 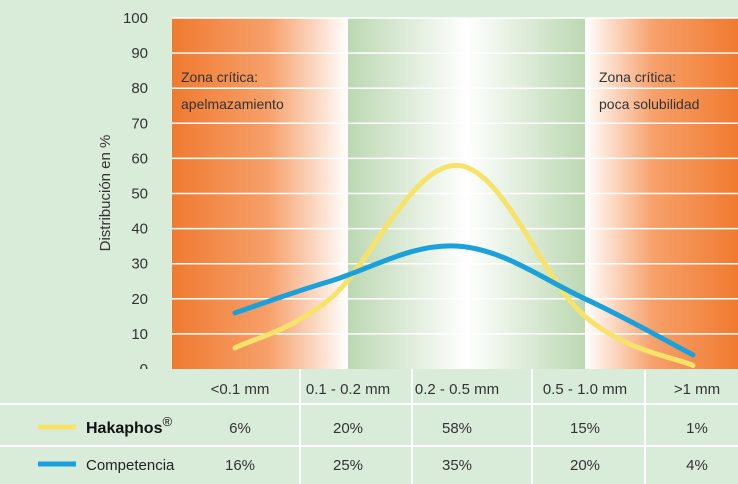 What do you see at coordinates (139, 123) in the screenshot?
I see `y-tick-label: 70` at bounding box center [139, 123].